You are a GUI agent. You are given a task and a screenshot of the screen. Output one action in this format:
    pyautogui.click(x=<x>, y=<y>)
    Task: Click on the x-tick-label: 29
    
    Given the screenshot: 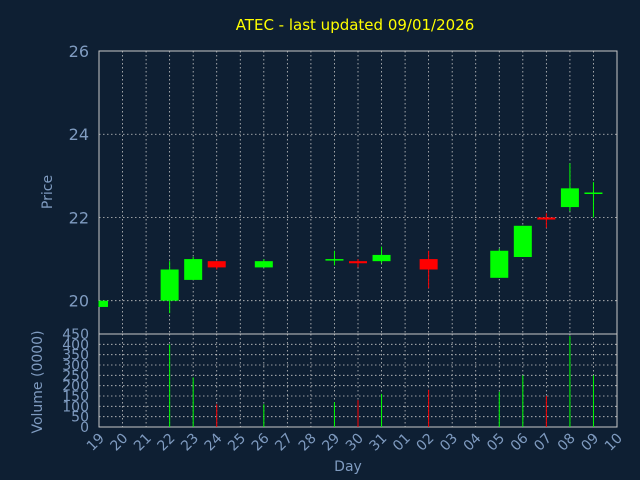 What is the action you would take?
    pyautogui.click(x=331, y=443)
    